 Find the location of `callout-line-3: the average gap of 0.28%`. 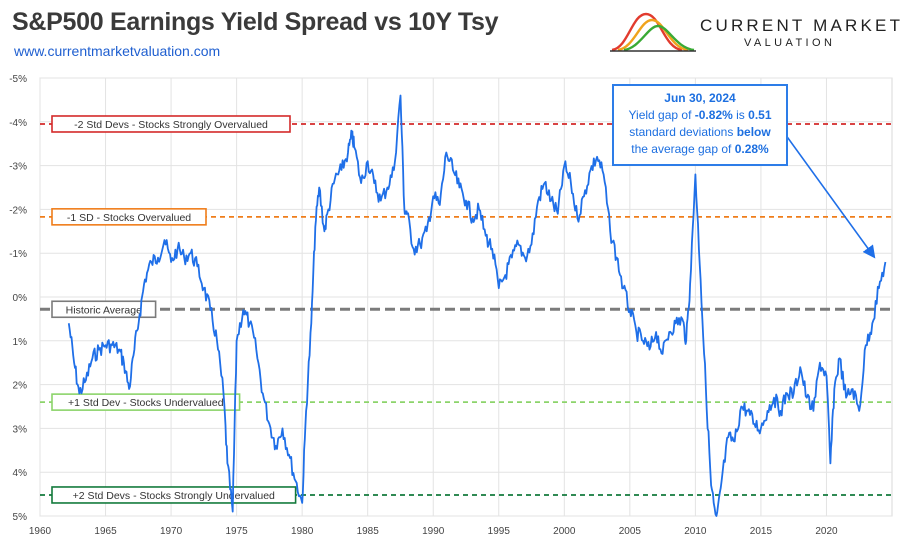

callout-line-3: the average gap of 0.28% is located at coordinates (700, 149).